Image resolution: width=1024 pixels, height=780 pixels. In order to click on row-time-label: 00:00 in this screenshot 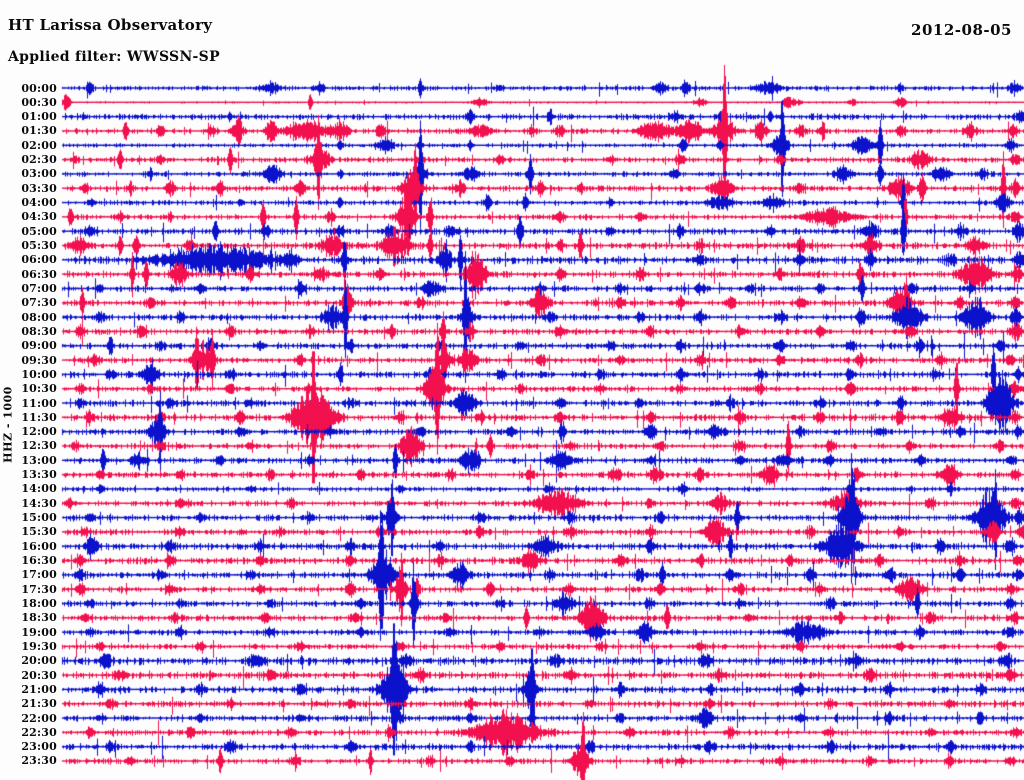, I will do `click(39, 88)`.